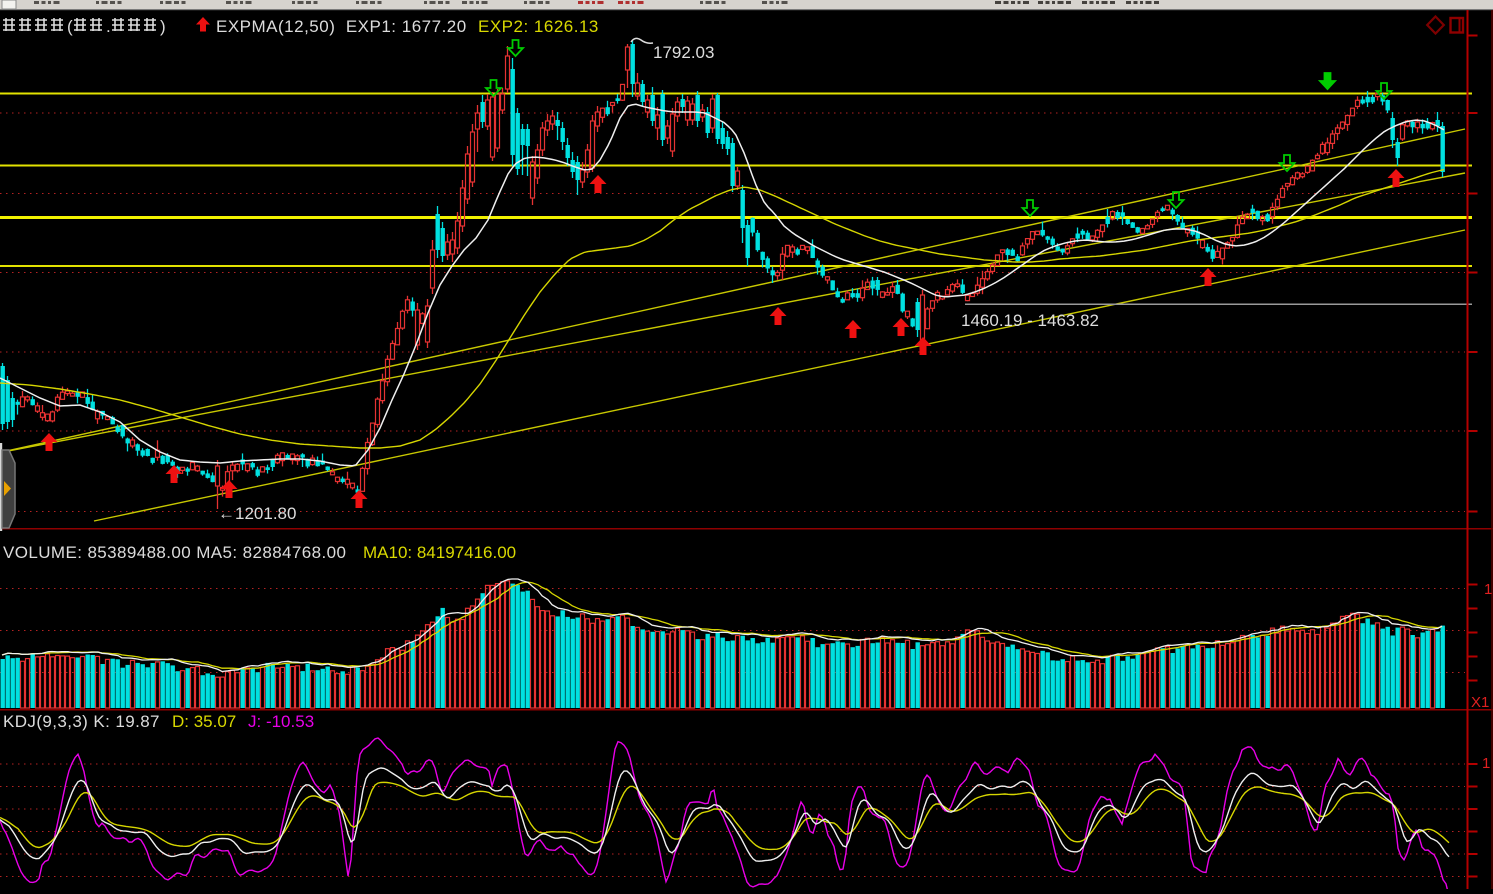 This screenshot has width=1493, height=894. What do you see at coordinates (341, 26) in the screenshot?
I see `svg-text: EXPMA(12,50) EXP1: 1677.20` at bounding box center [341, 26].